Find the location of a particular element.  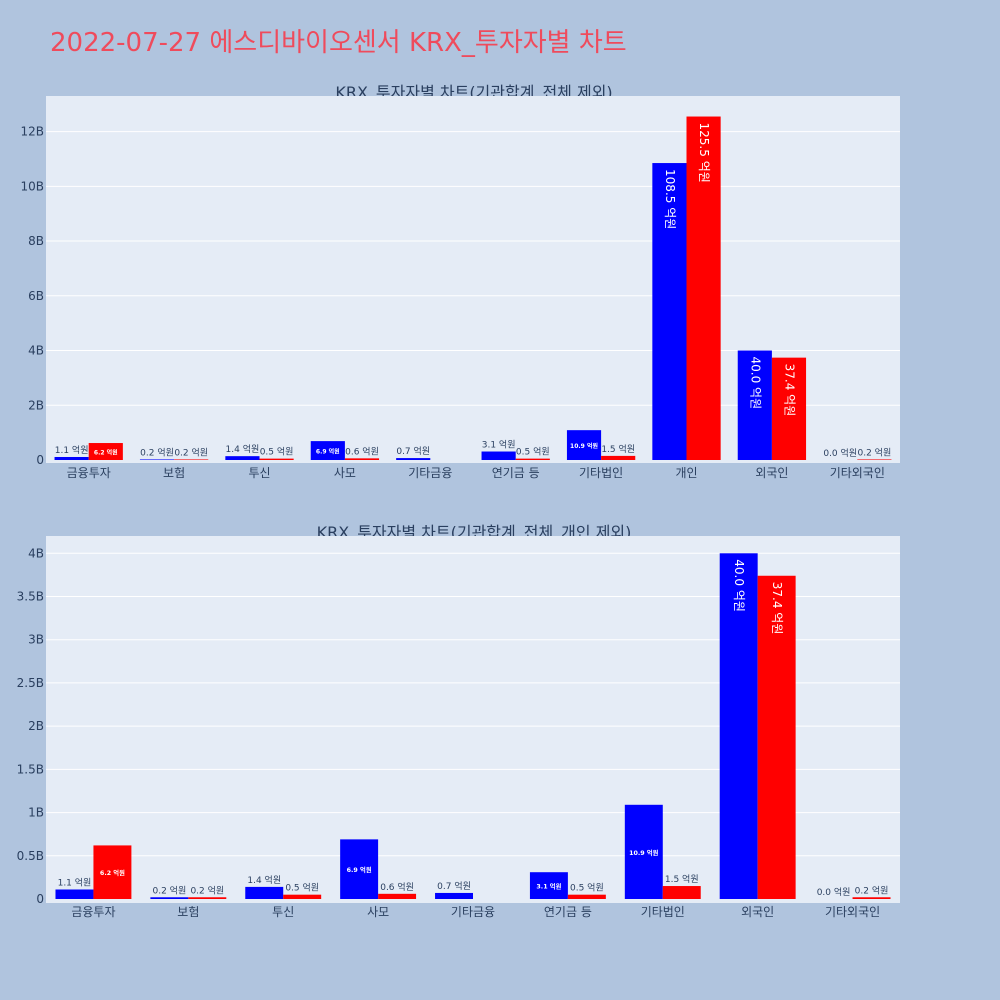

y-tick-label: 10B is located at coordinates (32, 186).